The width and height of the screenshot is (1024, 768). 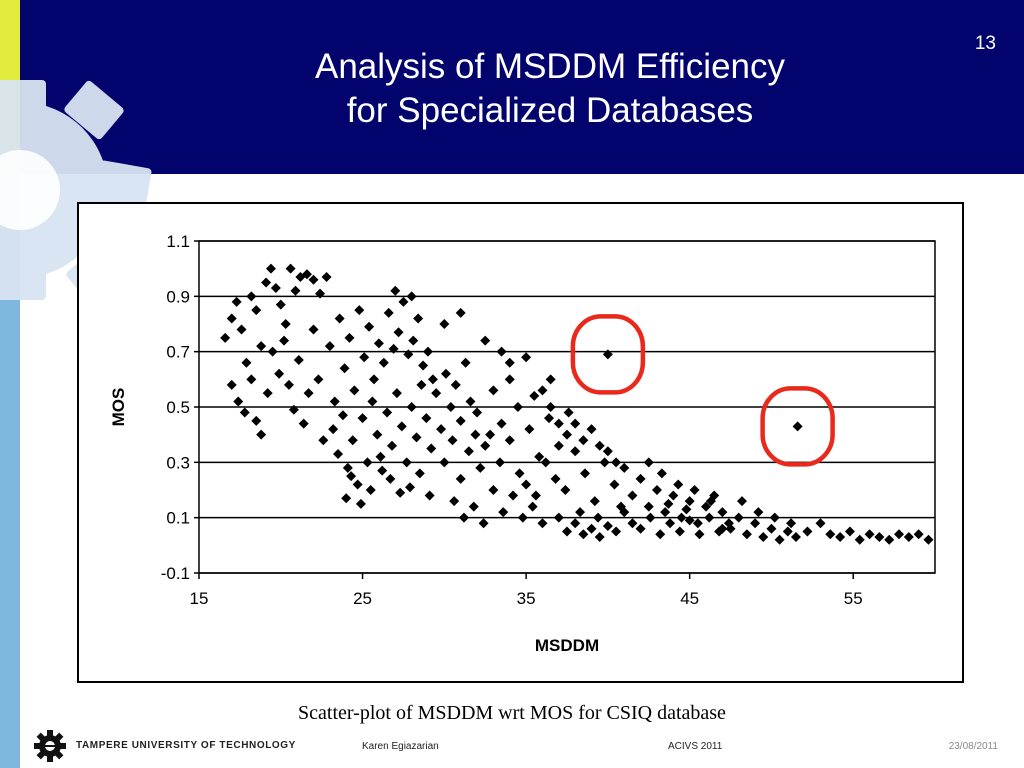 I want to click on footer-date: 23/08/2011, so click(x=973, y=746).